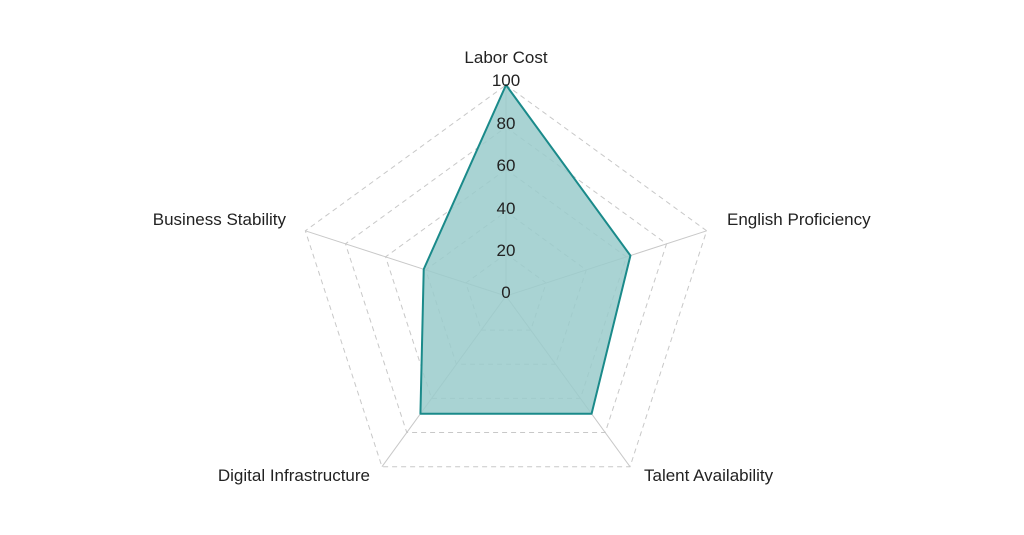 Image resolution: width=1024 pixels, height=535 pixels. I want to click on axis-label-business-stability: Business Stability, so click(220, 219).